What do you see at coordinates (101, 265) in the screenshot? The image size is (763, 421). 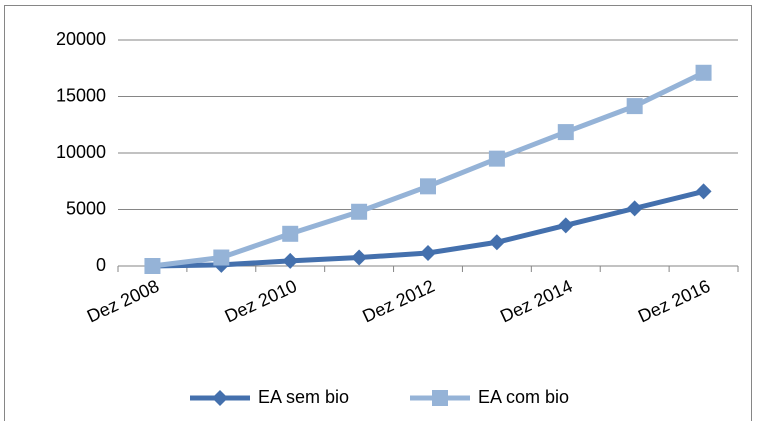 I see `y-tick-label: 0` at bounding box center [101, 265].